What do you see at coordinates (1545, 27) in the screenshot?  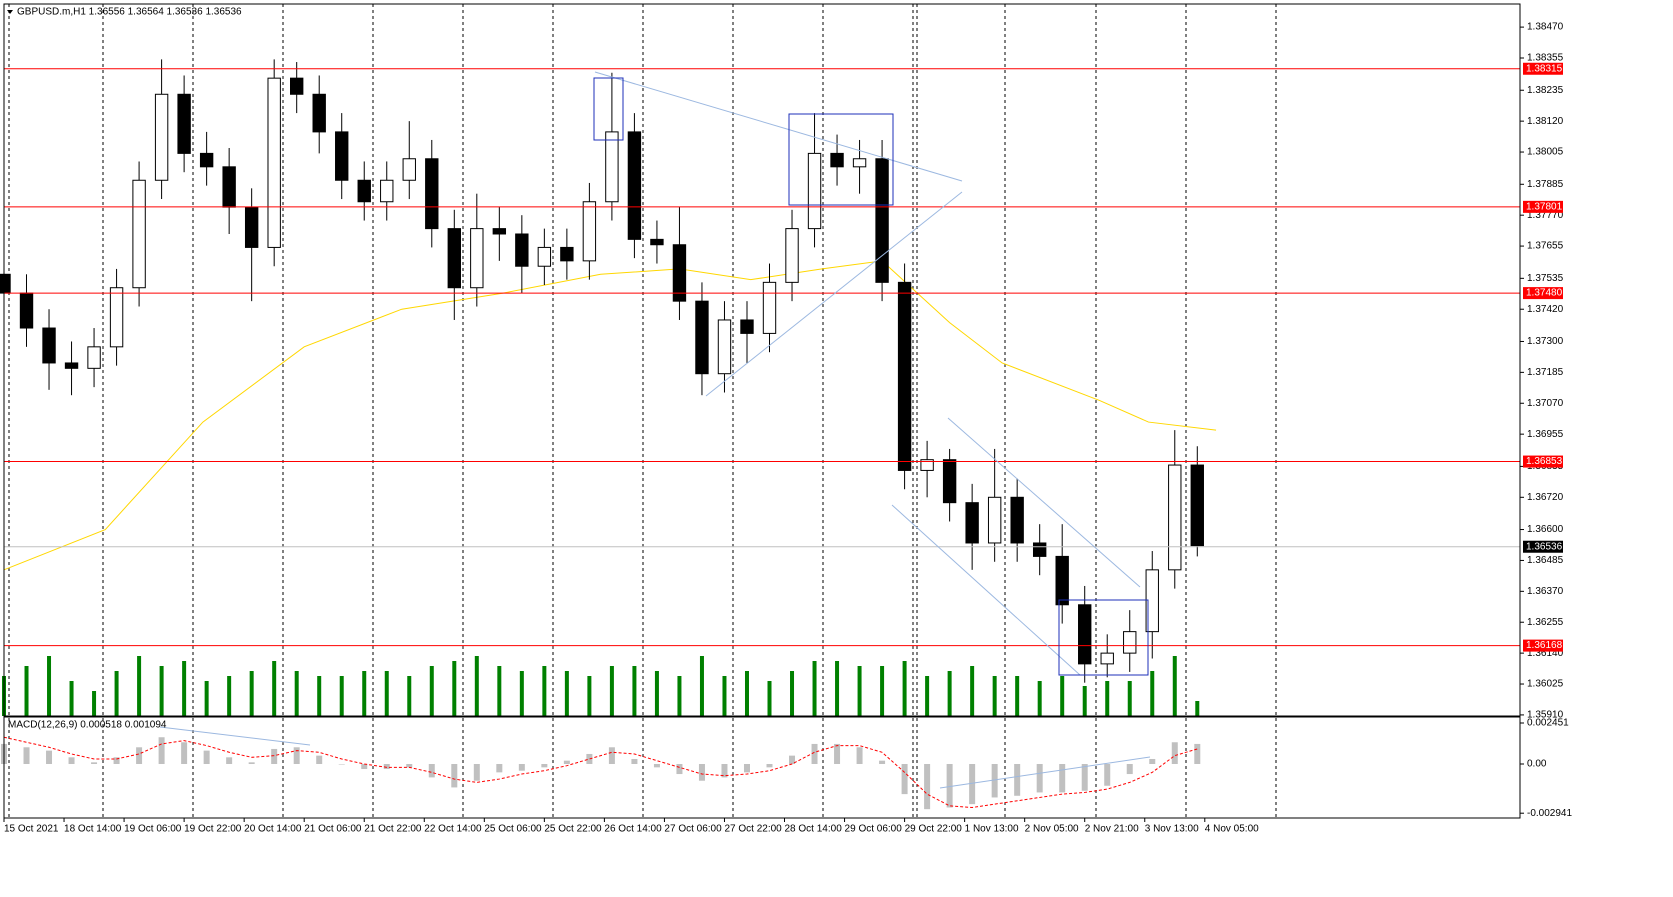 I see `y-tick-label: 1.38470` at bounding box center [1545, 27].